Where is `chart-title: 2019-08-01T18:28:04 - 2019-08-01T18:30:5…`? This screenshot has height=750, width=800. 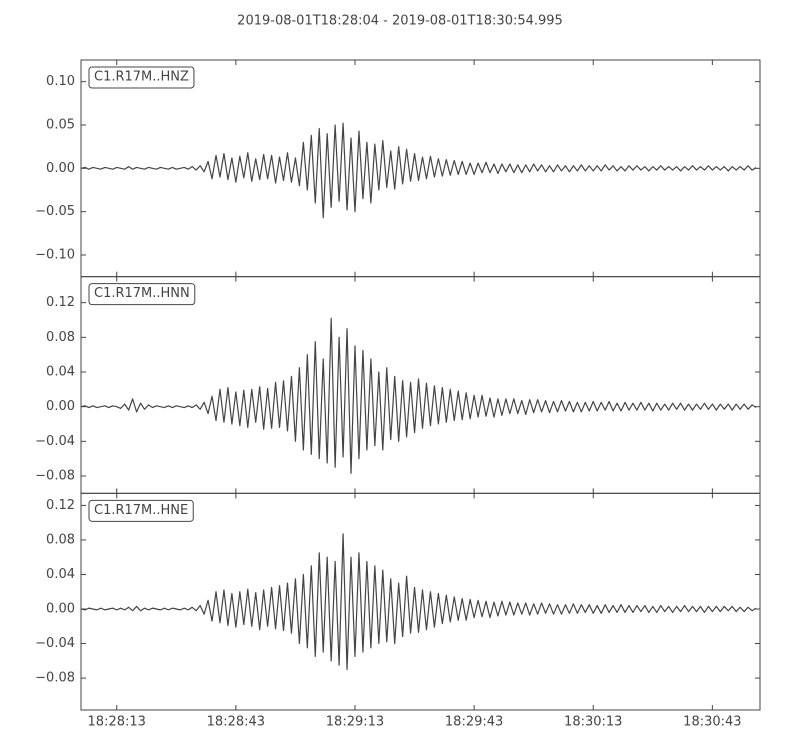 chart-title: 2019-08-01T18:28:04 - 2019-08-01T18:30:5… is located at coordinates (400, 21).